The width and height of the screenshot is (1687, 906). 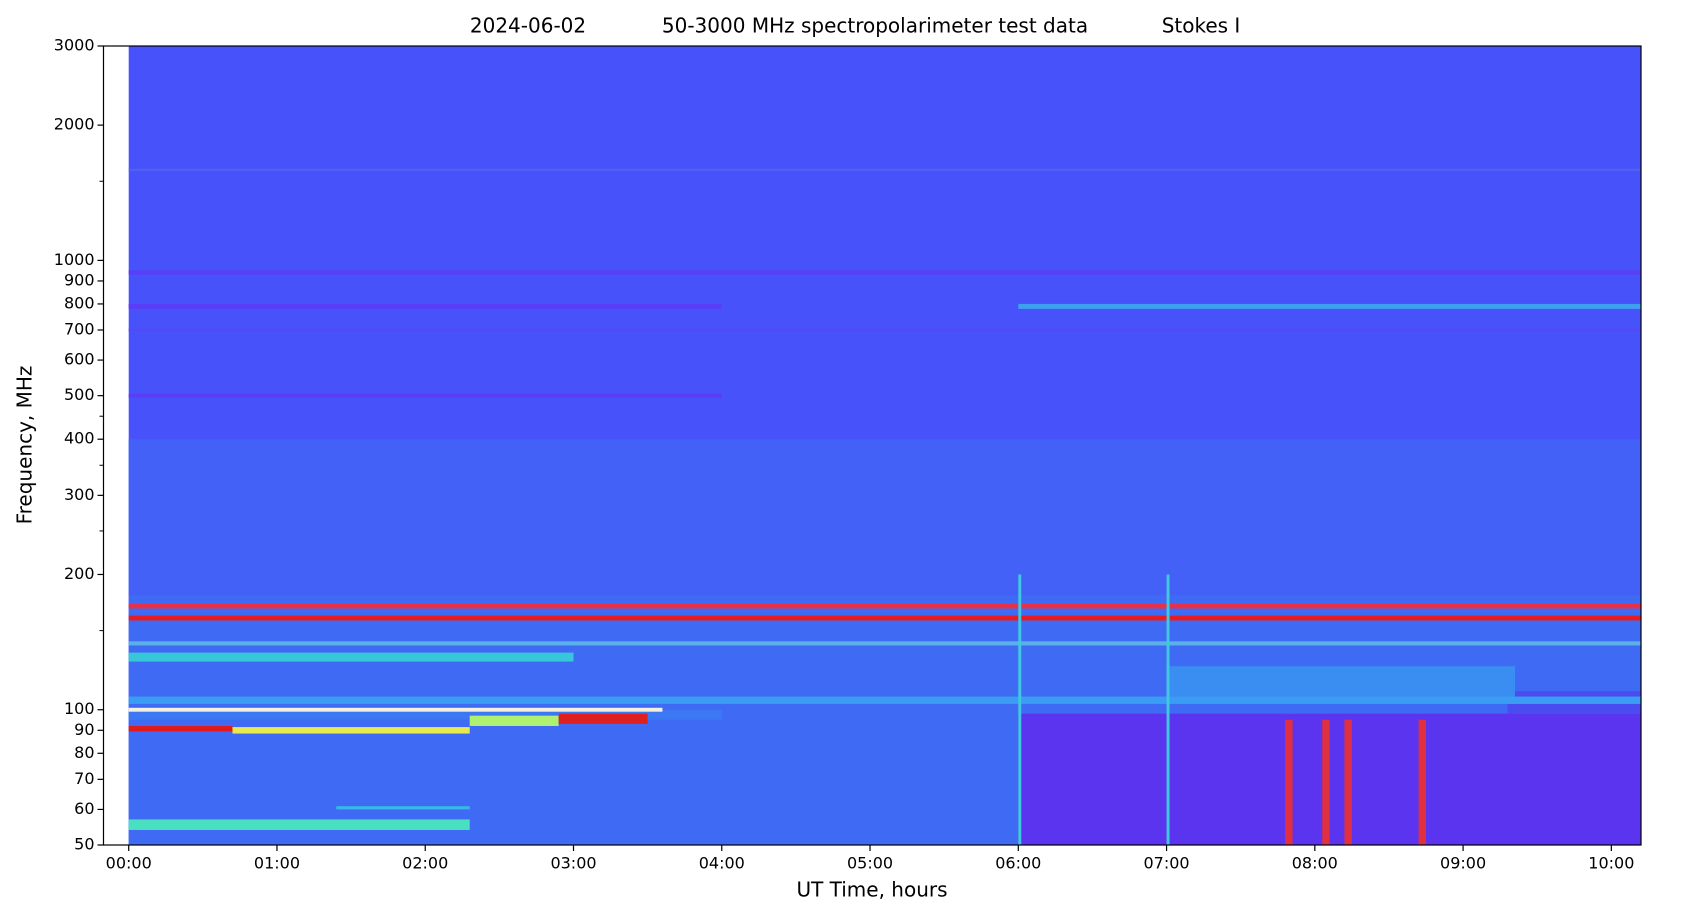 What do you see at coordinates (1166, 863) in the screenshot?
I see `x-tick-label: 07:00` at bounding box center [1166, 863].